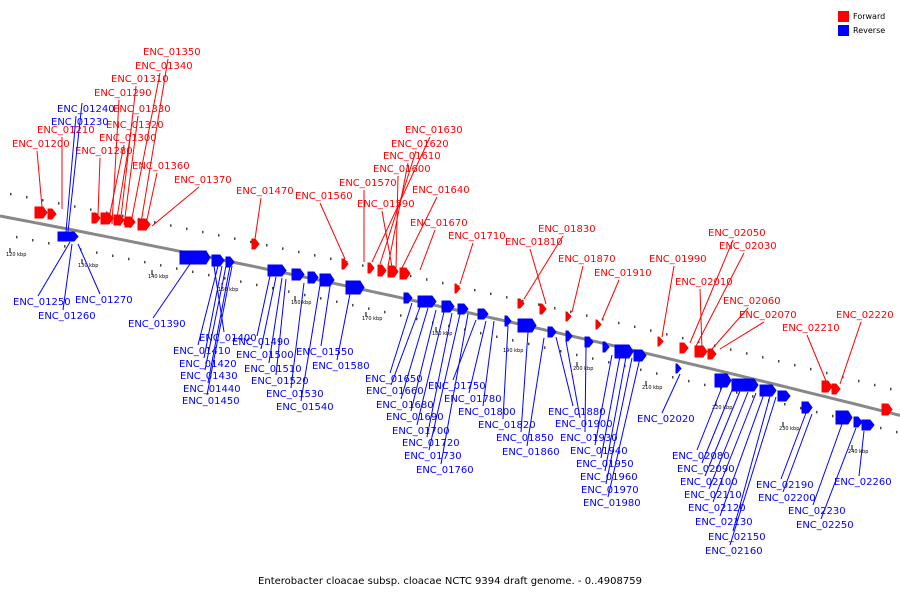  Describe the element at coordinates (623, 273) in the screenshot. I see `forward-gene-label: ENC_01910` at that location.